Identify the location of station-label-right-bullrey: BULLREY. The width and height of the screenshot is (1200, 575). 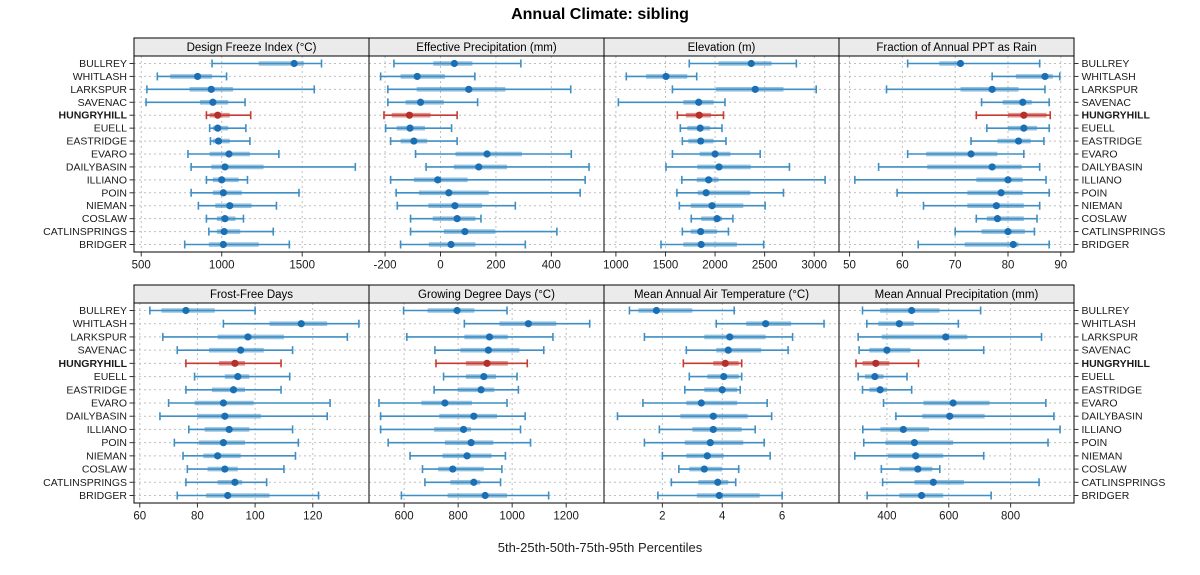
(1106, 64).